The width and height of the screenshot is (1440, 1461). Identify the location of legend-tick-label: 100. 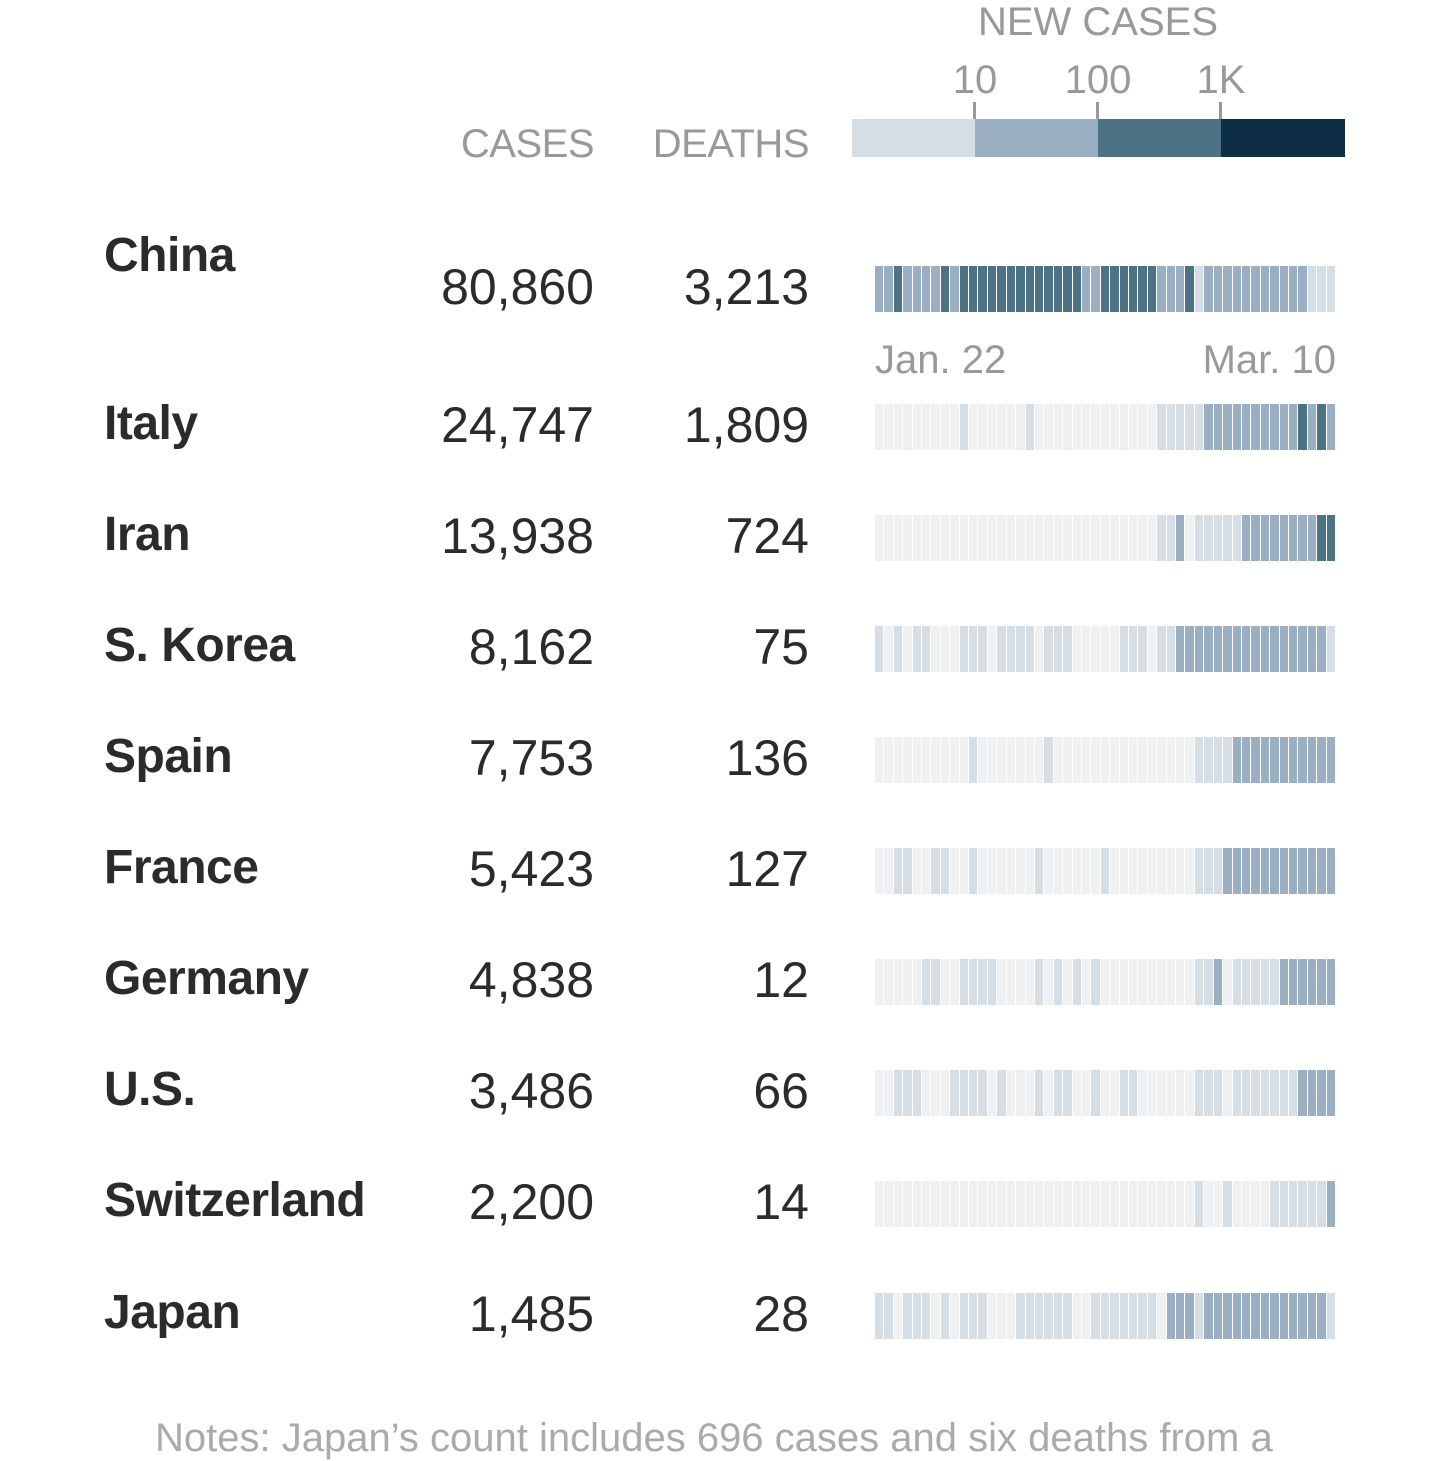
(1098, 80).